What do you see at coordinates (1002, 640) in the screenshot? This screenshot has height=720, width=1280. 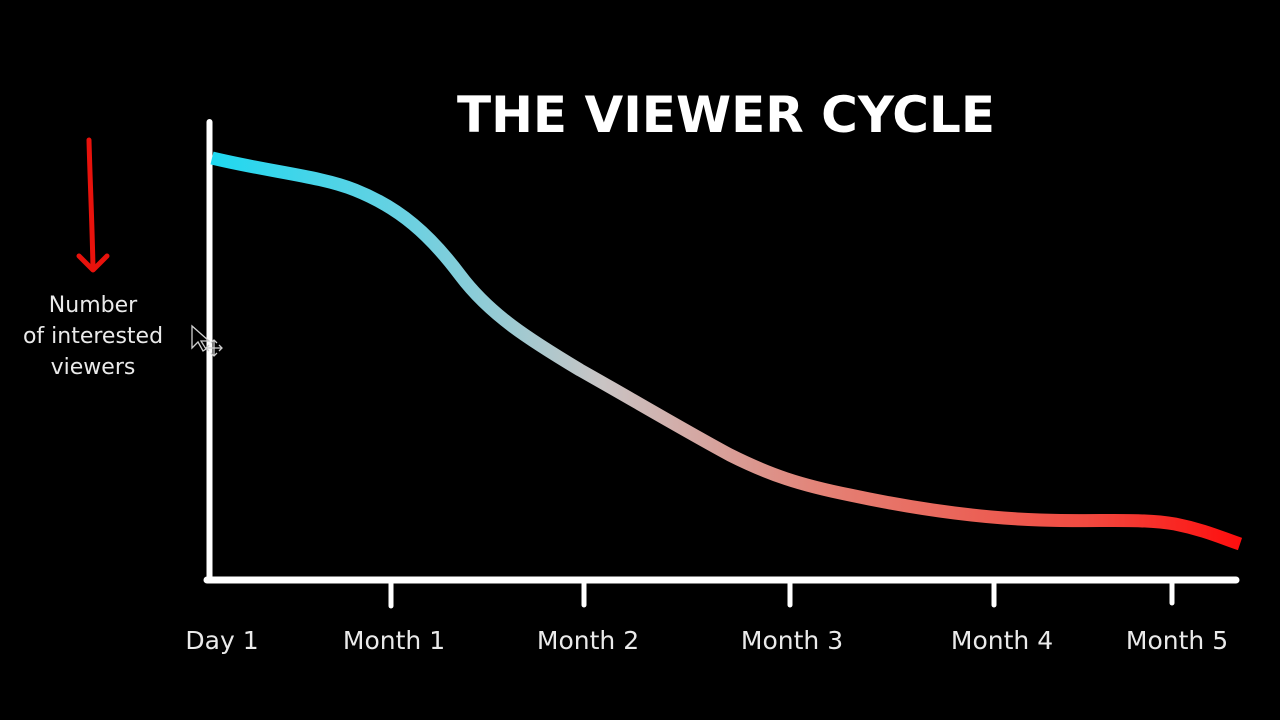 I see `x-tick-label-month-4: Month 4` at bounding box center [1002, 640].